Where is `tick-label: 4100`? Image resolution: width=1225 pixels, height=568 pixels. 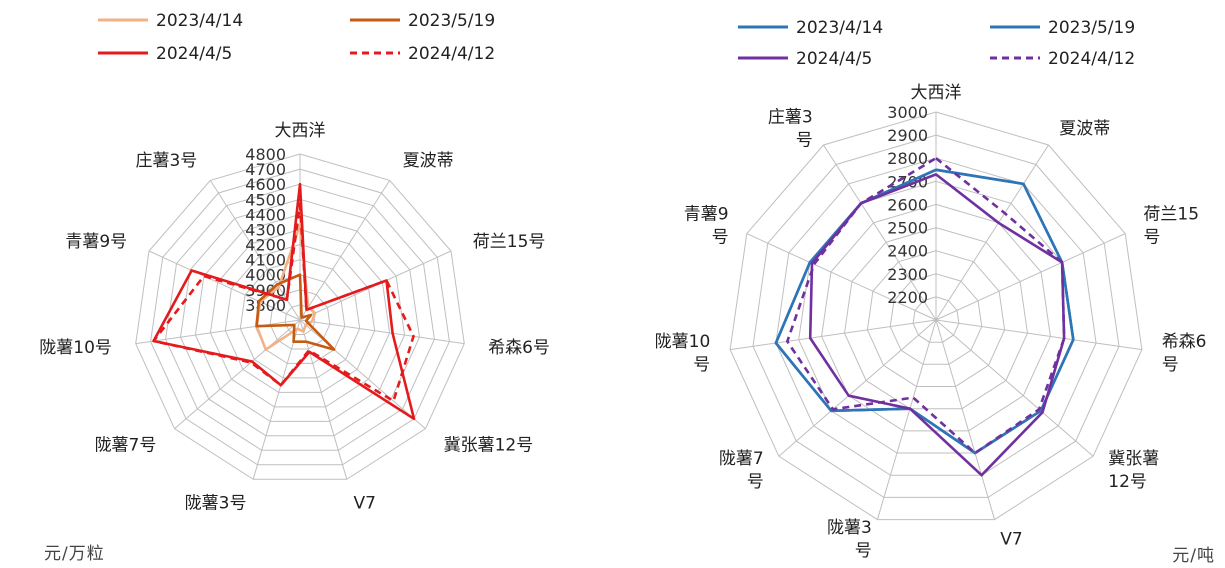
tick-label: 4100 is located at coordinates (265, 260).